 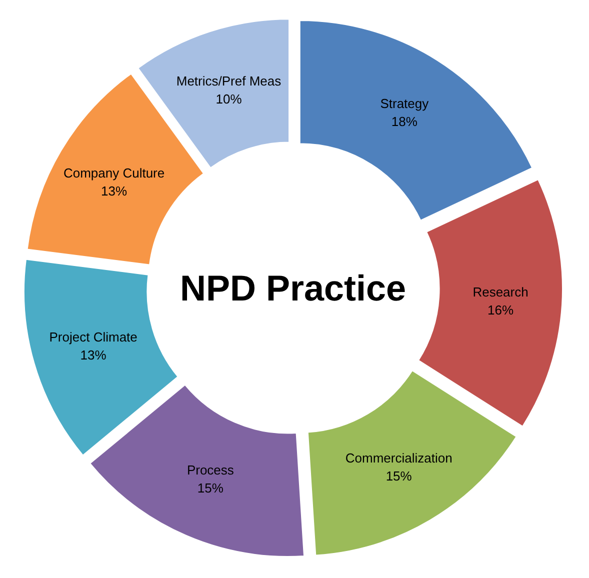 I want to click on data-label: 18%, so click(x=404, y=121).